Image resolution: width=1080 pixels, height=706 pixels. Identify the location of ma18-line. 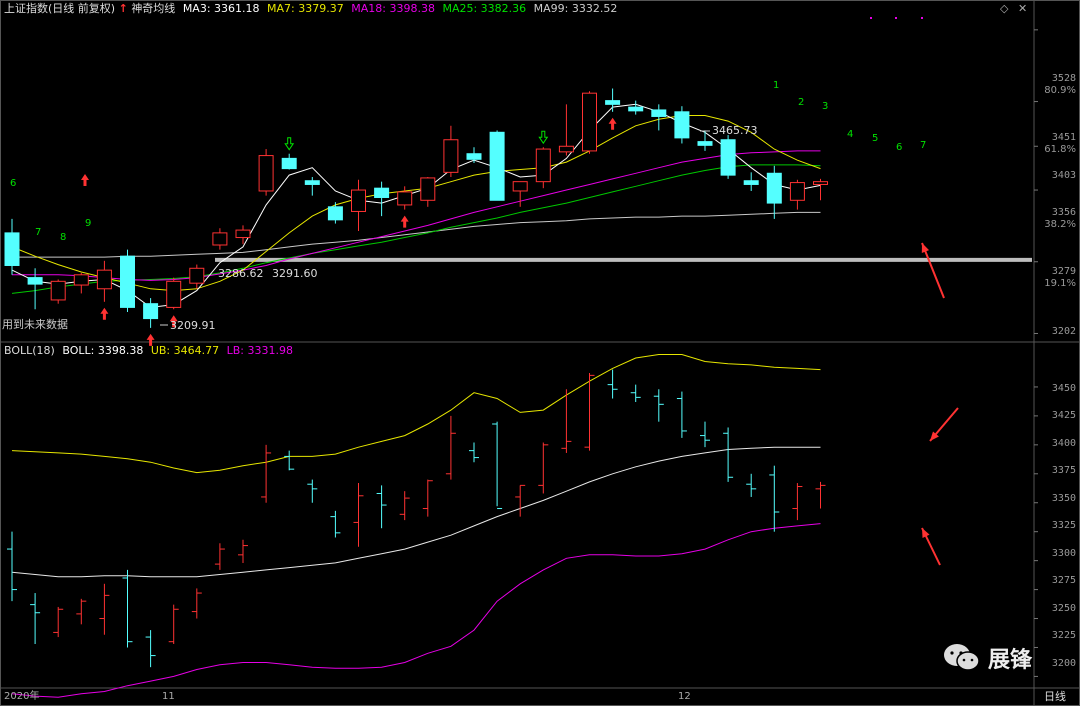
(416, 215).